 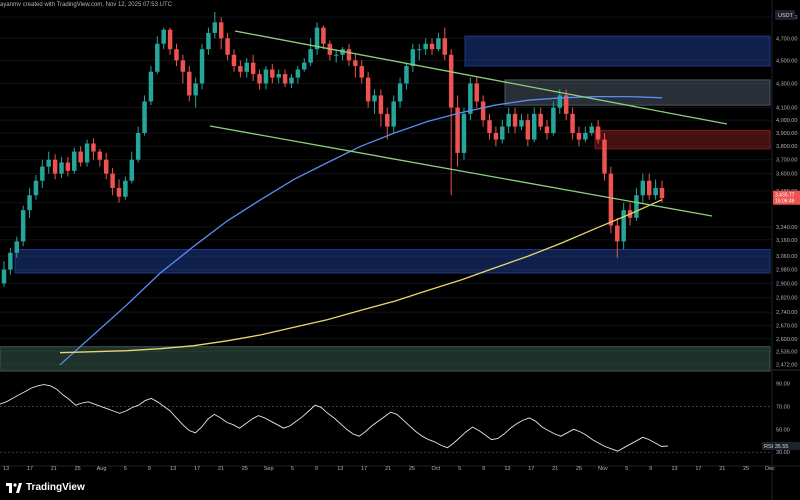 I want to click on price-tick-label: 2,670.00, so click(x=786, y=326).